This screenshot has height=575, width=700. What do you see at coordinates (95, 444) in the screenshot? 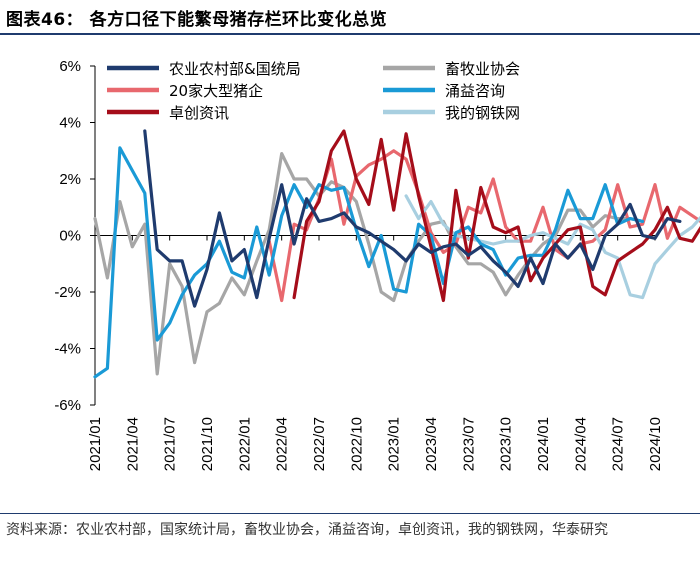
I see `x-tick-label: 2021/01` at bounding box center [95, 444].